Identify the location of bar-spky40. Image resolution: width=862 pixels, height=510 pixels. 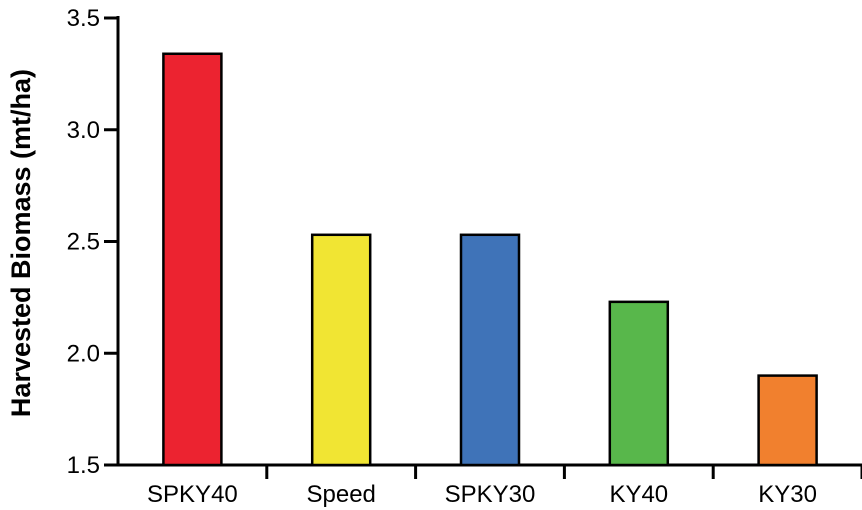
(192, 259).